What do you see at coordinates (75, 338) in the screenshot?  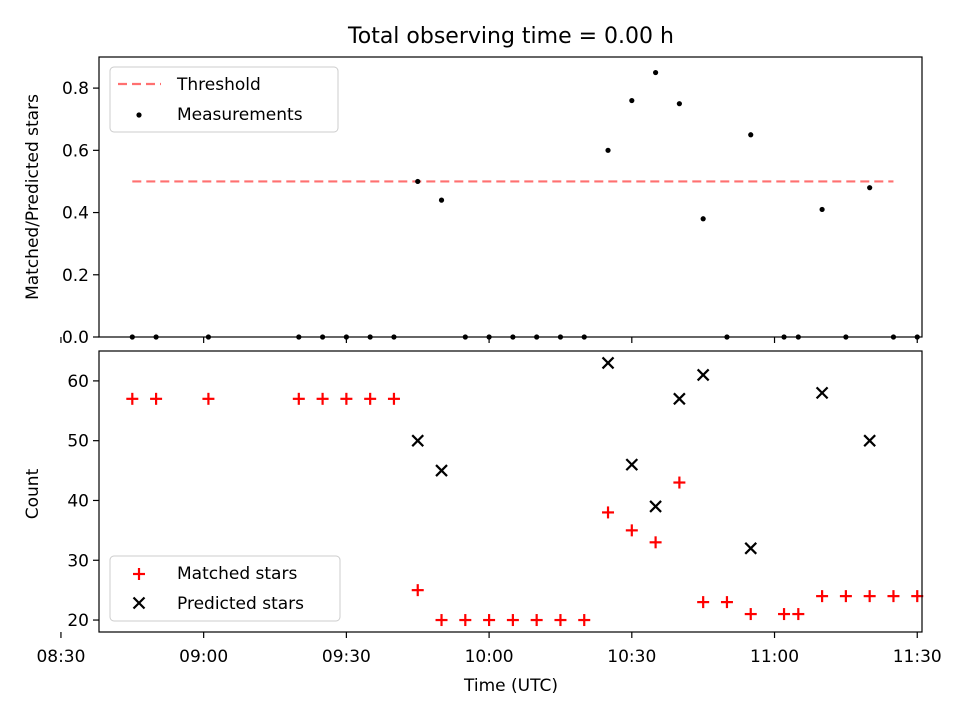 I see `y-tick-label: 0.0` at bounding box center [75, 338].